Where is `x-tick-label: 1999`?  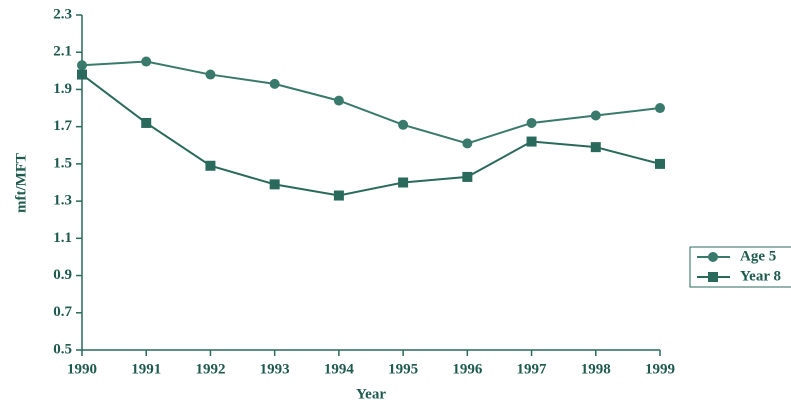 x-tick-label: 1999 is located at coordinates (660, 369).